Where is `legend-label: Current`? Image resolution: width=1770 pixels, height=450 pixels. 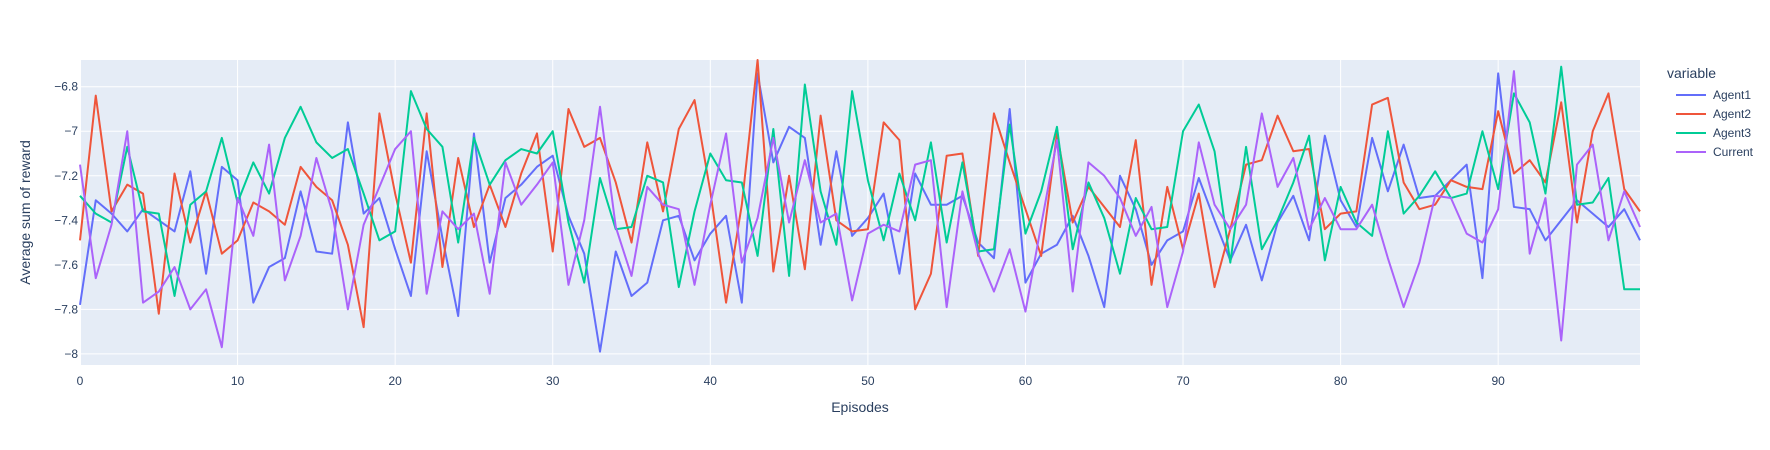
legend-label: Current is located at coordinates (1733, 152).